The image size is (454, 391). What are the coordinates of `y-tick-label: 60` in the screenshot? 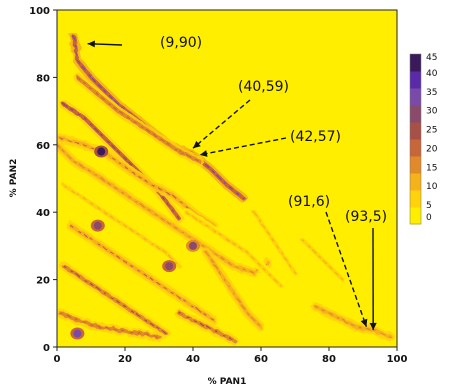 It's located at (43, 146).